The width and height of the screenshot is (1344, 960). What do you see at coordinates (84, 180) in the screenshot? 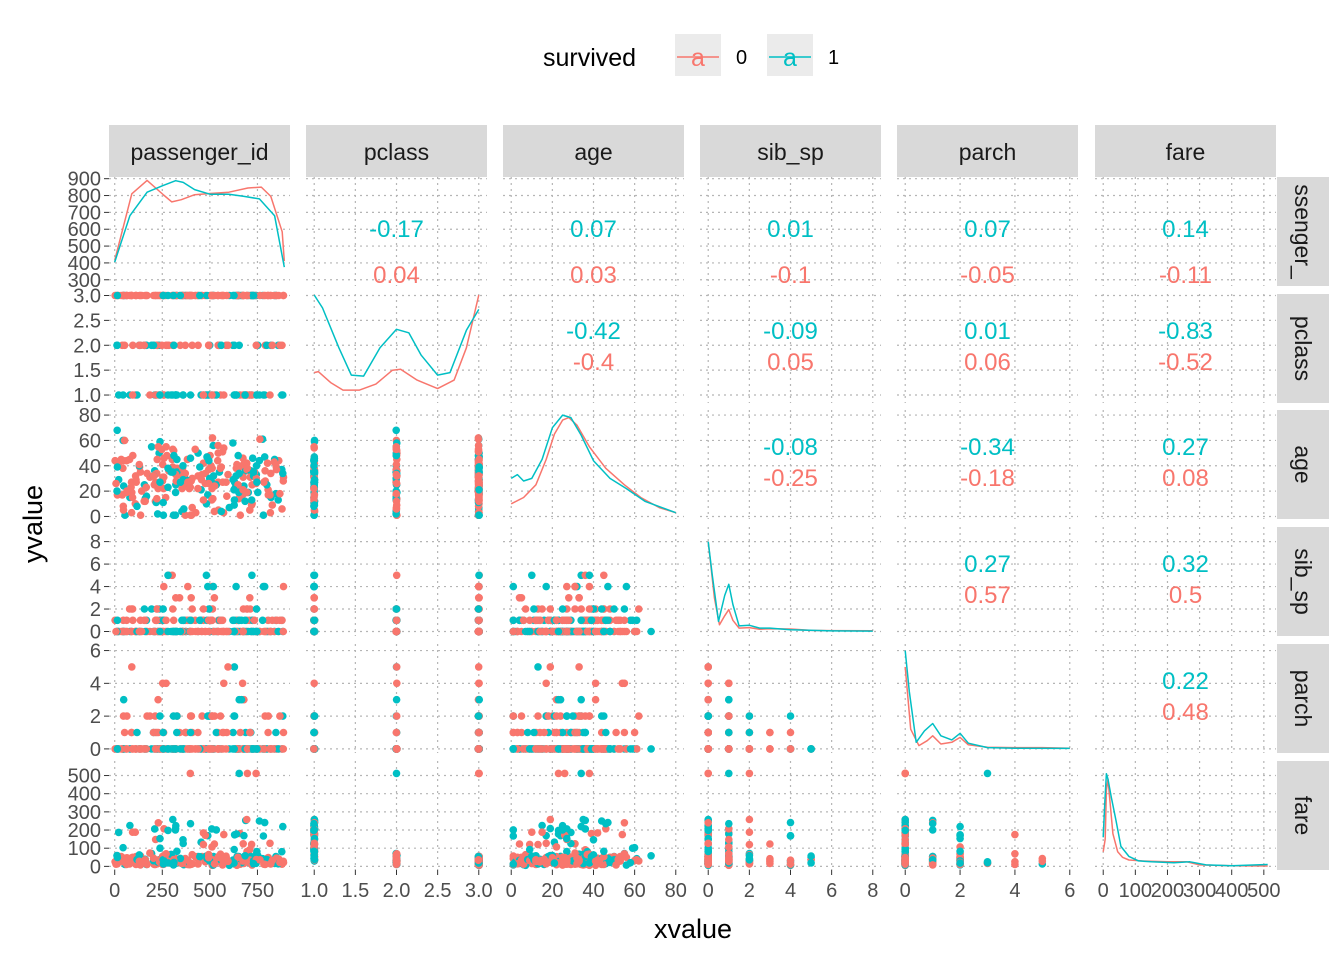
I see `y-tick-label: 900` at bounding box center [84, 180].